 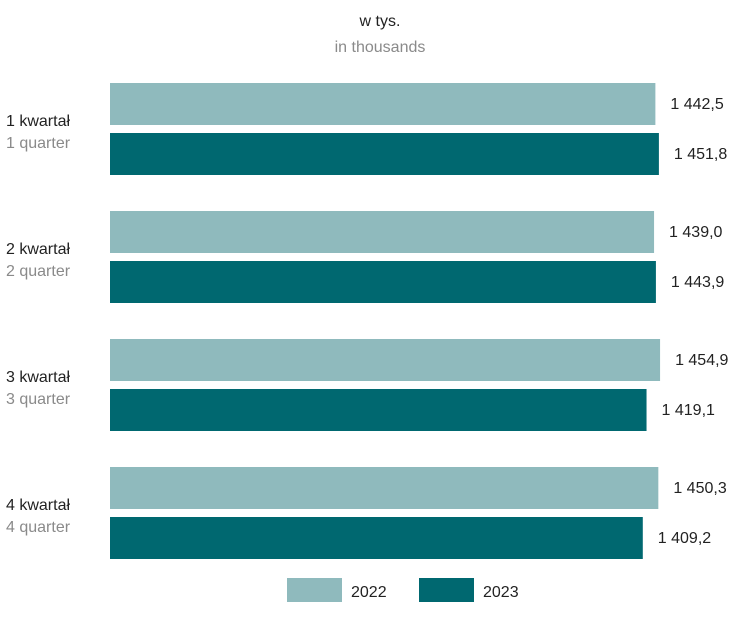 I want to click on legend-swatch-2023, so click(x=446, y=590).